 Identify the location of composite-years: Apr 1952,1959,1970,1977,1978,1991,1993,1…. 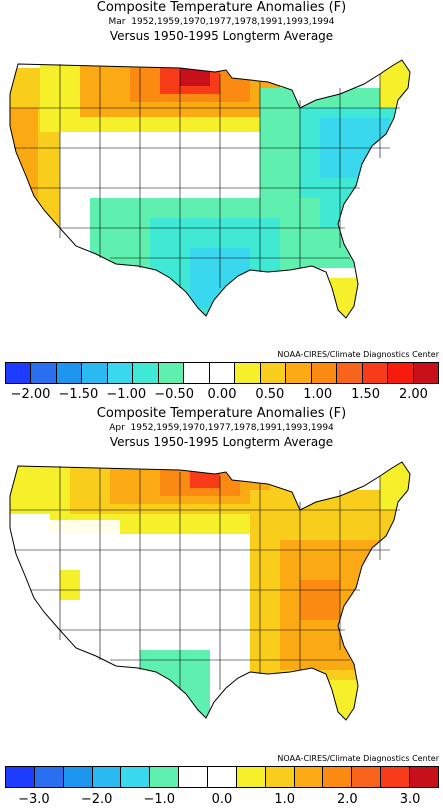
(221, 428).